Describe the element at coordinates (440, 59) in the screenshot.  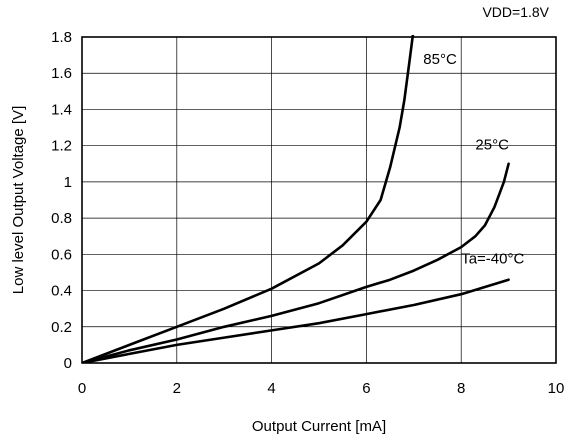
I see `series-annotation: 85°C` at that location.